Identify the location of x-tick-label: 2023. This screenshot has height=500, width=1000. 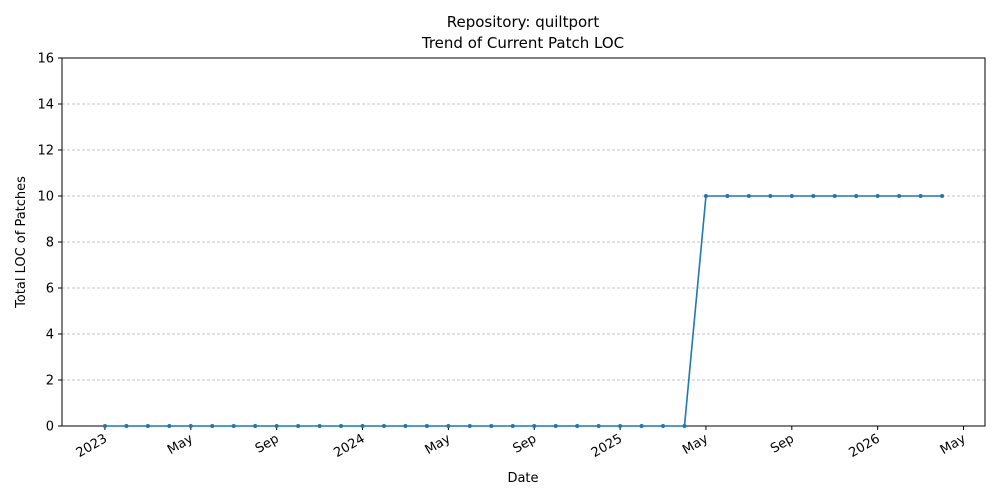
(92, 446).